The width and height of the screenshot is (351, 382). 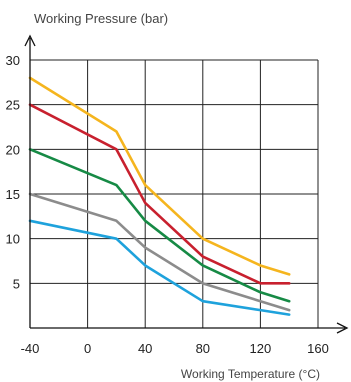 What do you see at coordinates (13, 149) in the screenshot?
I see `y-tick-label: 20` at bounding box center [13, 149].